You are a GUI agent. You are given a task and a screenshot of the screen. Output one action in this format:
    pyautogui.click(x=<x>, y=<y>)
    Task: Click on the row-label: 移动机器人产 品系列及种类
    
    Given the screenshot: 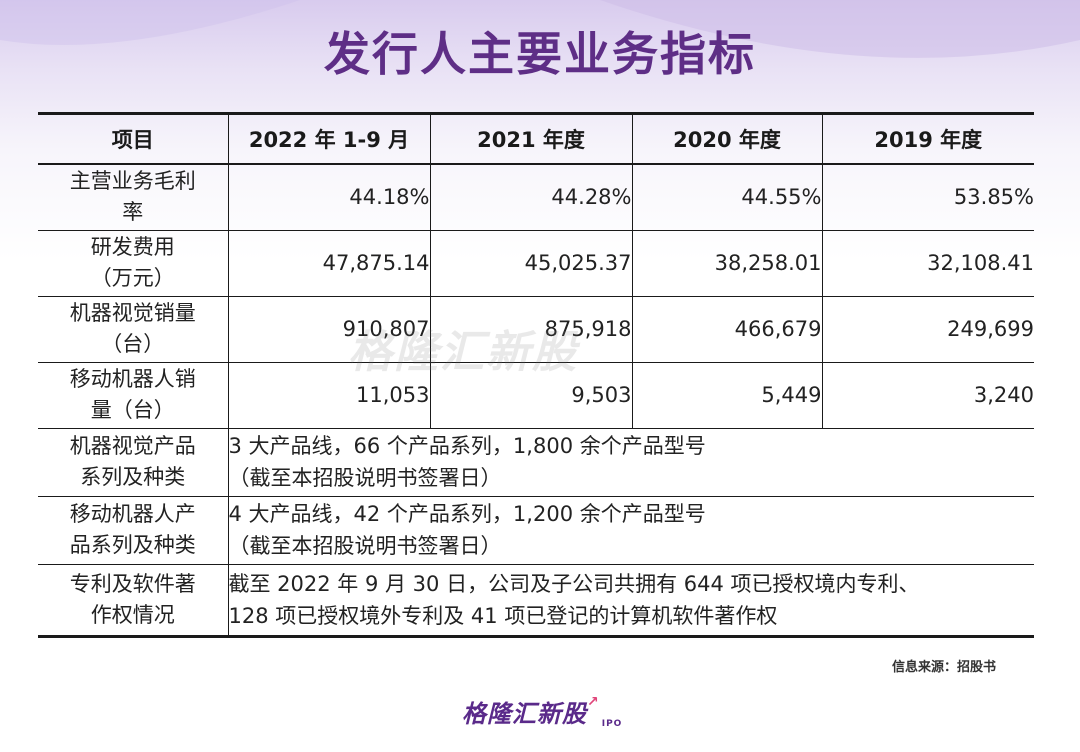 What is the action you would take?
    pyautogui.click(x=133, y=530)
    